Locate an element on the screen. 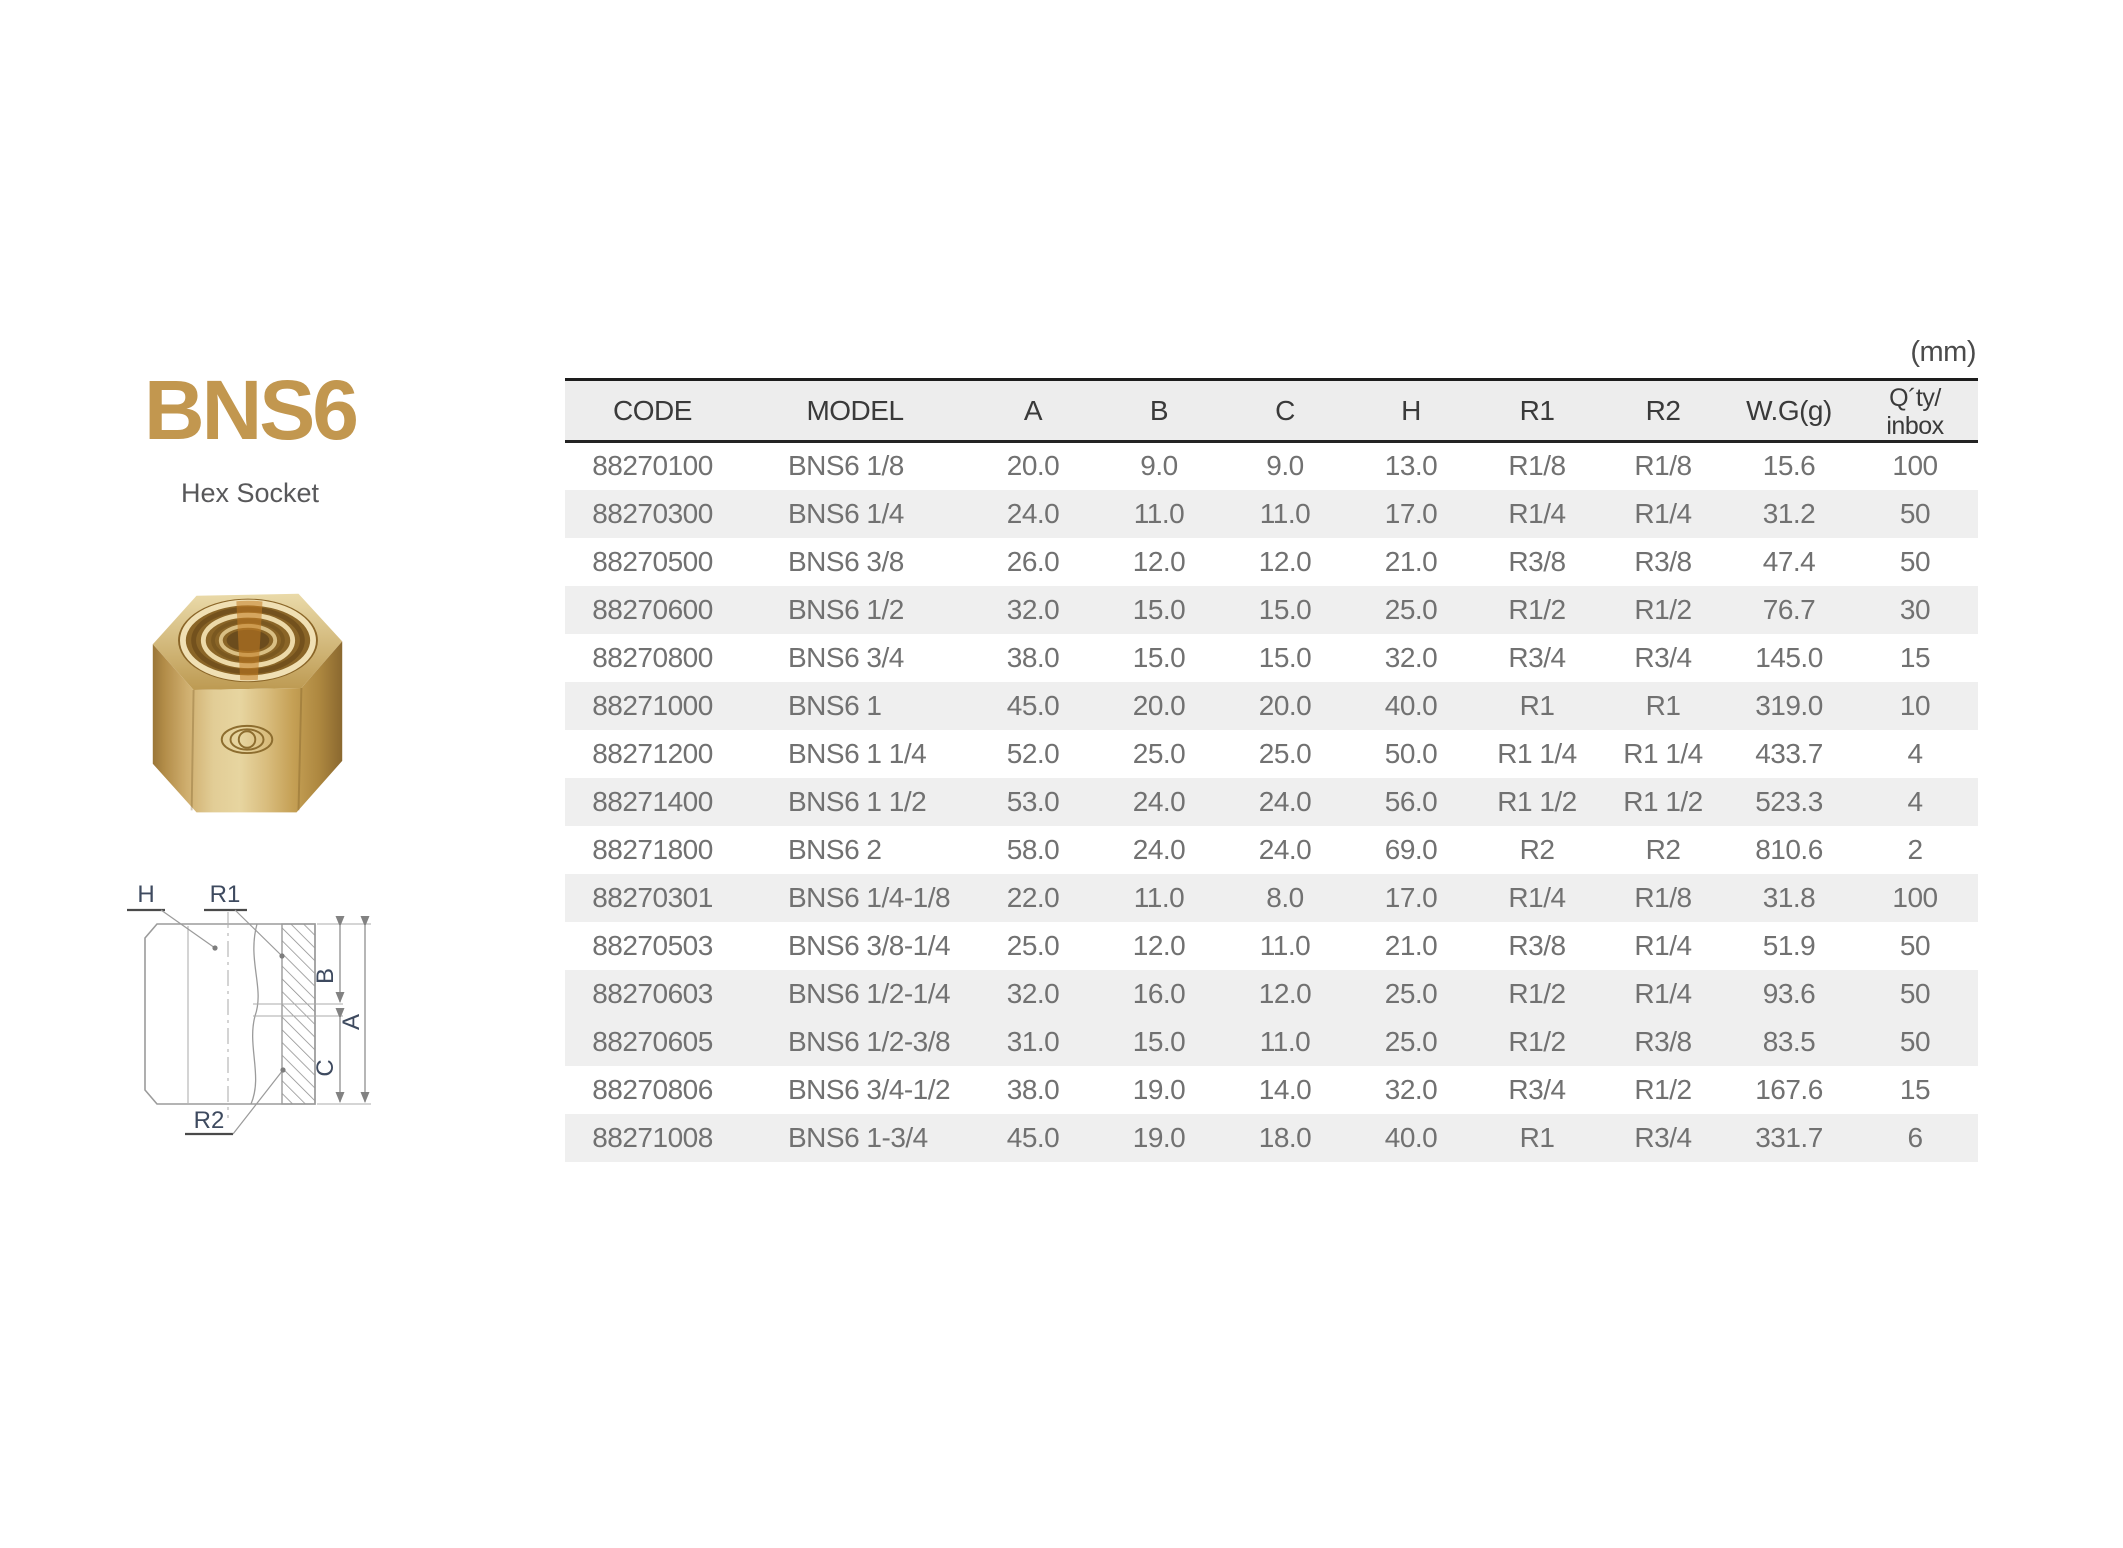 The width and height of the screenshot is (2123, 1548). cell-a: 32.0 is located at coordinates (1033, 993).